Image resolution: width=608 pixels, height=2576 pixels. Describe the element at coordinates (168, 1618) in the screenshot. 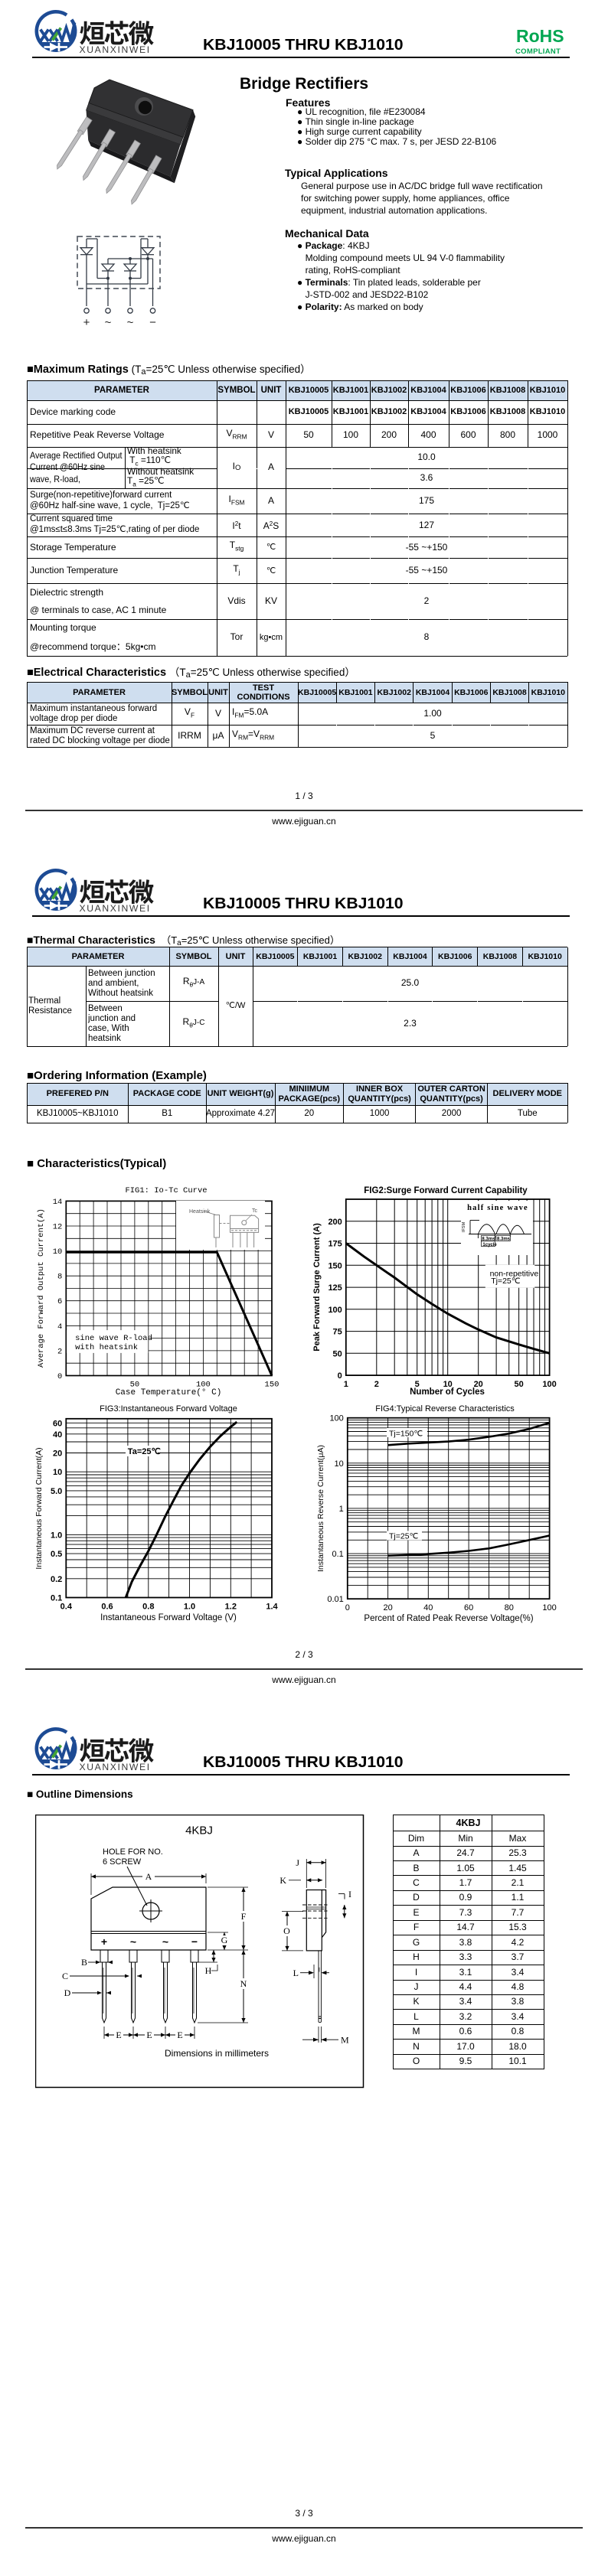

I see `svg-text:Instantaneous Forward Voltage: Instantaneous Forward Voltage (V)` at that location.